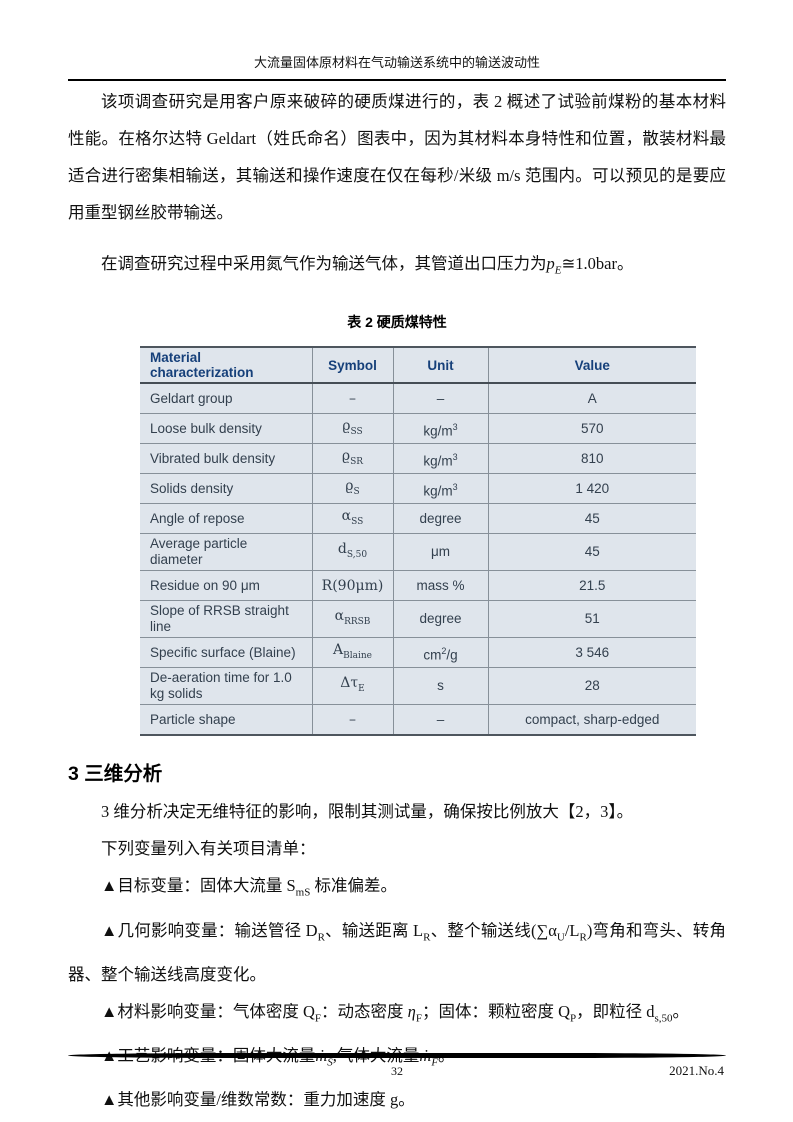  I want to click on cell-value: A, so click(591, 398).